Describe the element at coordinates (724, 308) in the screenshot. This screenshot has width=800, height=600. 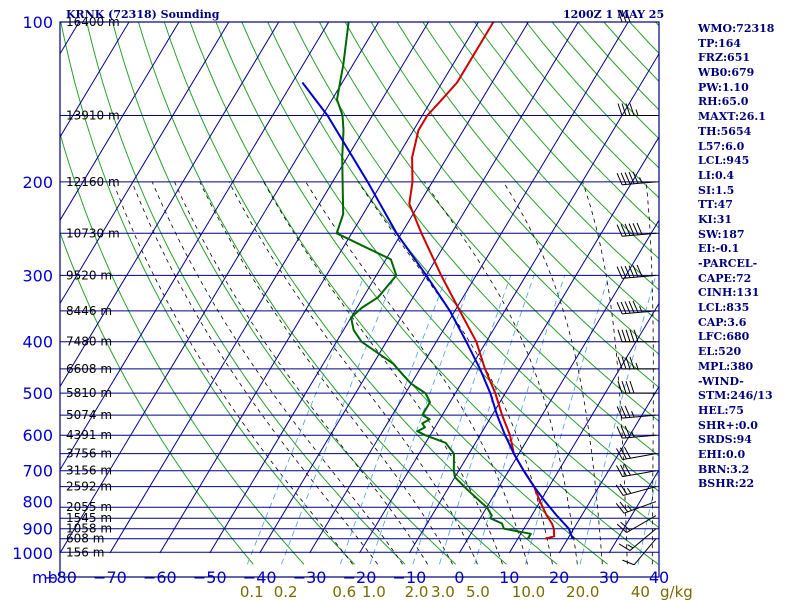
I see `index-item: LCL:835` at that location.